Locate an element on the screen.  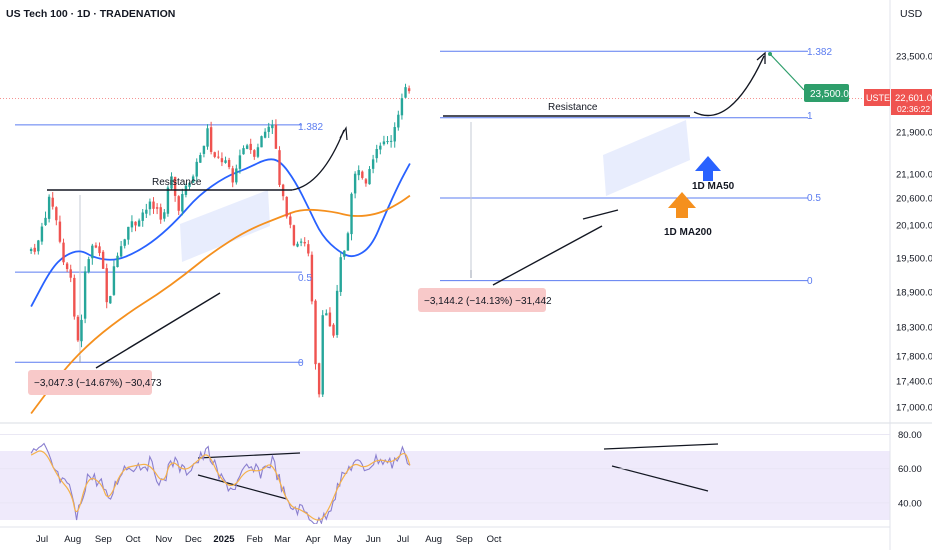
fib-a-label-mid: 0.5 is located at coordinates (305, 278).